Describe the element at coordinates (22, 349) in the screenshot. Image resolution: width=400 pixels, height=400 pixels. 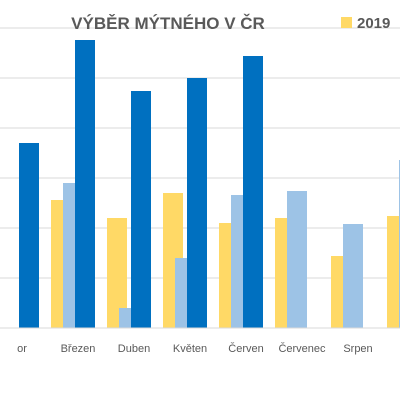
I see `x-tick-label: or` at that location.